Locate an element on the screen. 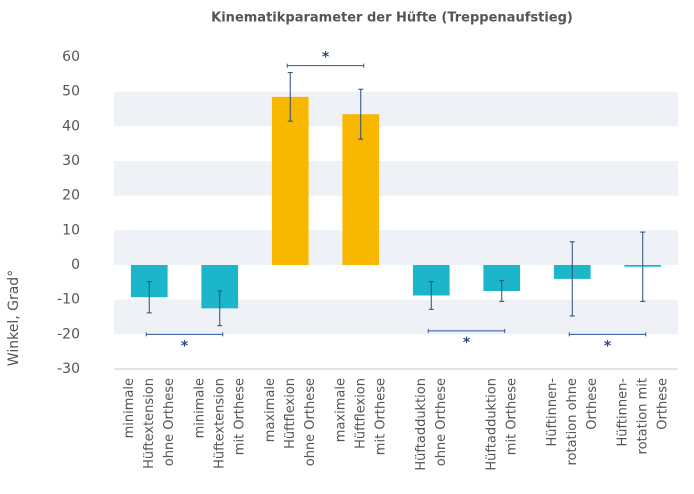  y-tick-label: 60 is located at coordinates (71, 57).